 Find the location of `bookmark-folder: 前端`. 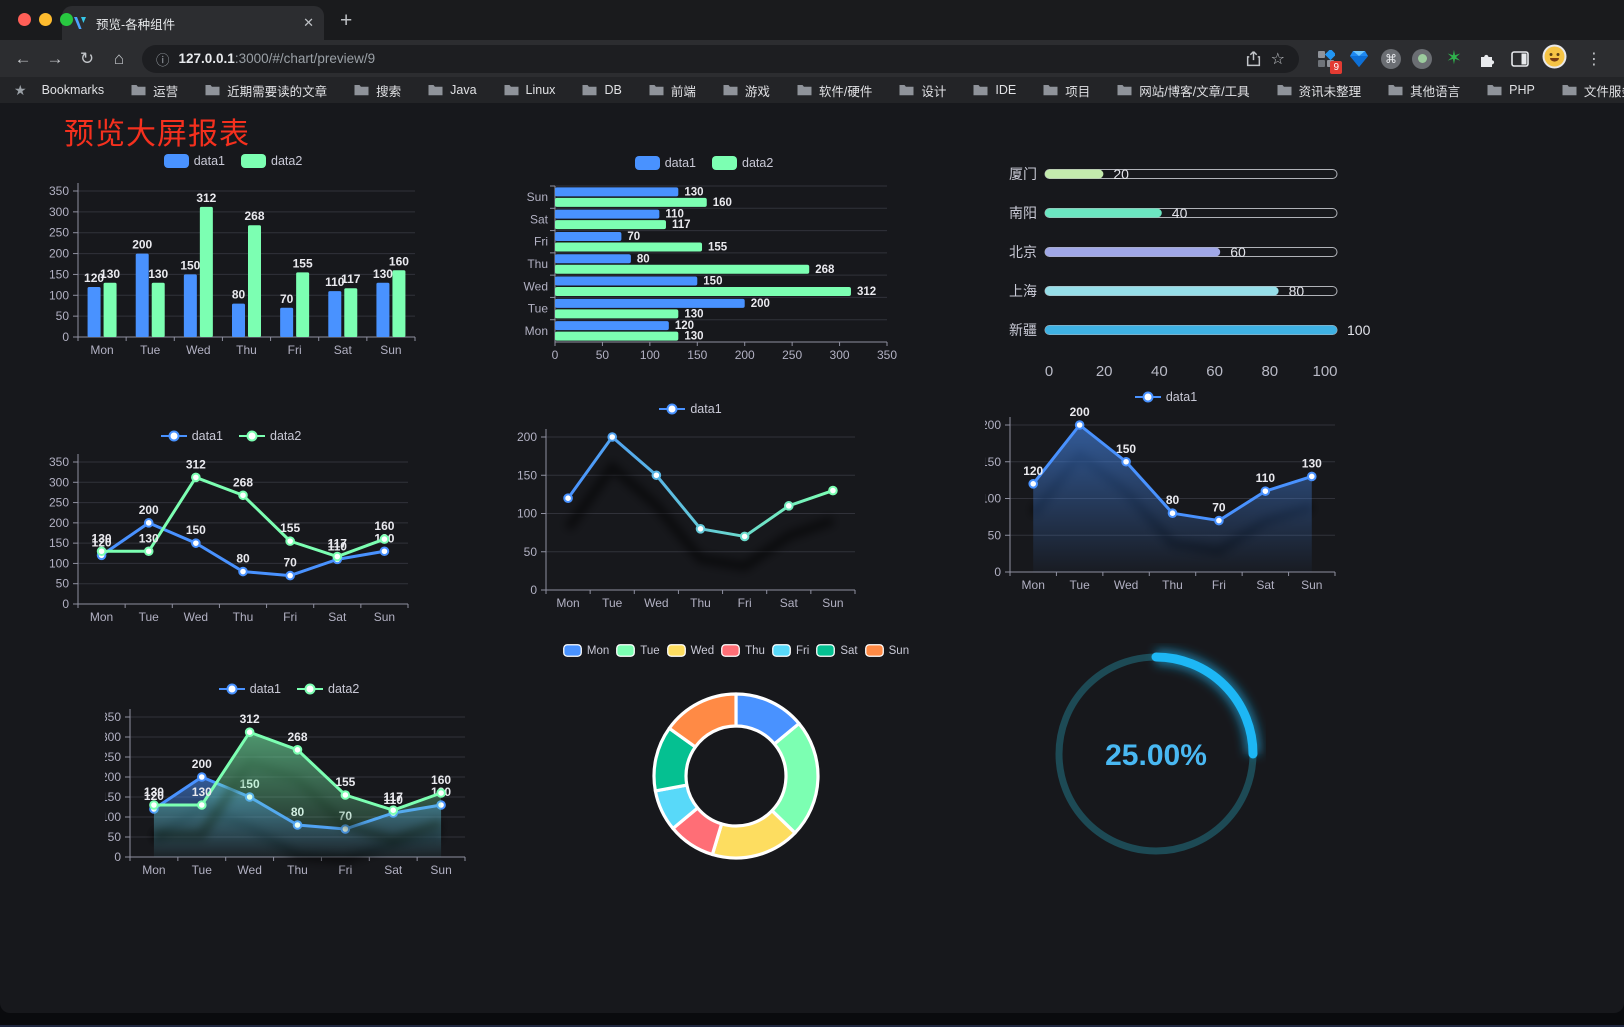

bookmark-folder: 前端 is located at coordinates (672, 90).